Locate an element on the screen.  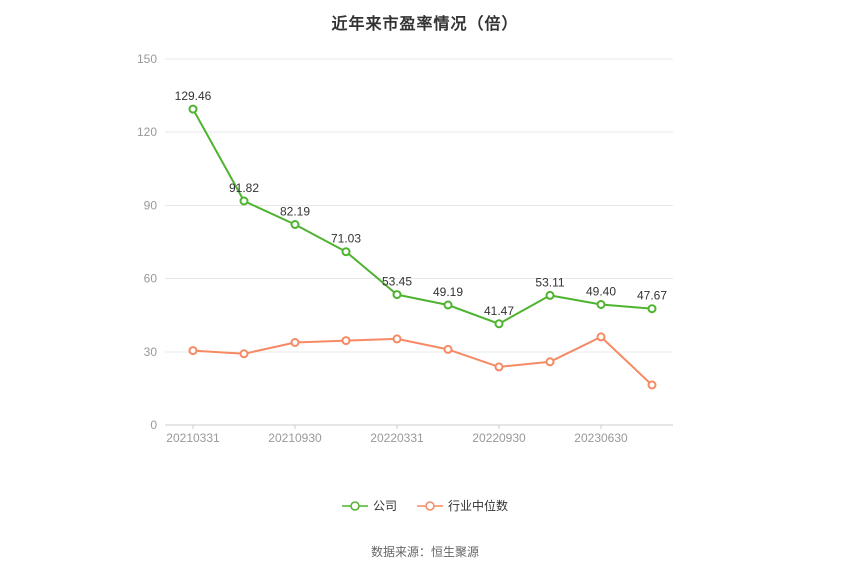
data-source-text: 数据来源：恒生聚源 is located at coordinates (424, 552).